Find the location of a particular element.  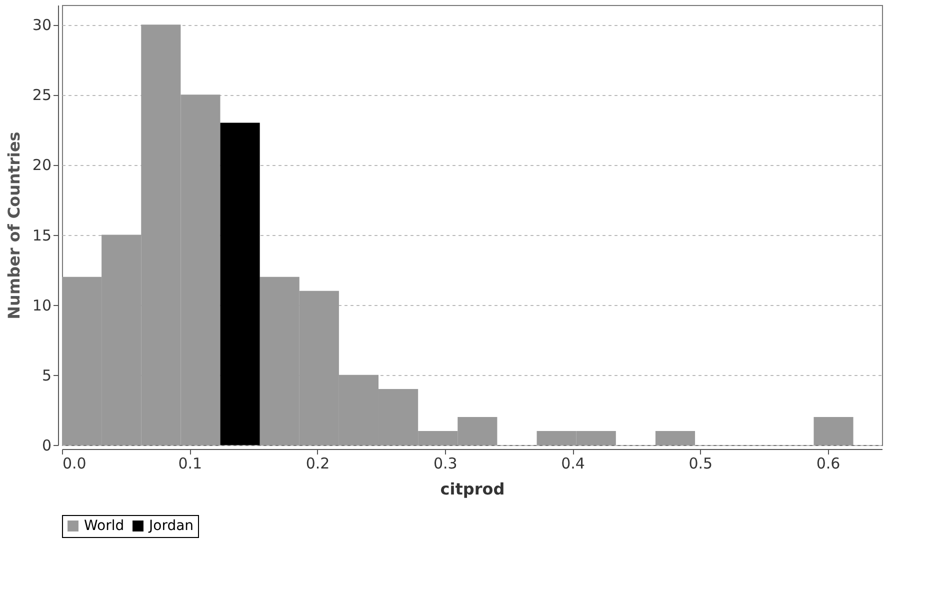

x-axis-title: citprod is located at coordinates (472, 489).